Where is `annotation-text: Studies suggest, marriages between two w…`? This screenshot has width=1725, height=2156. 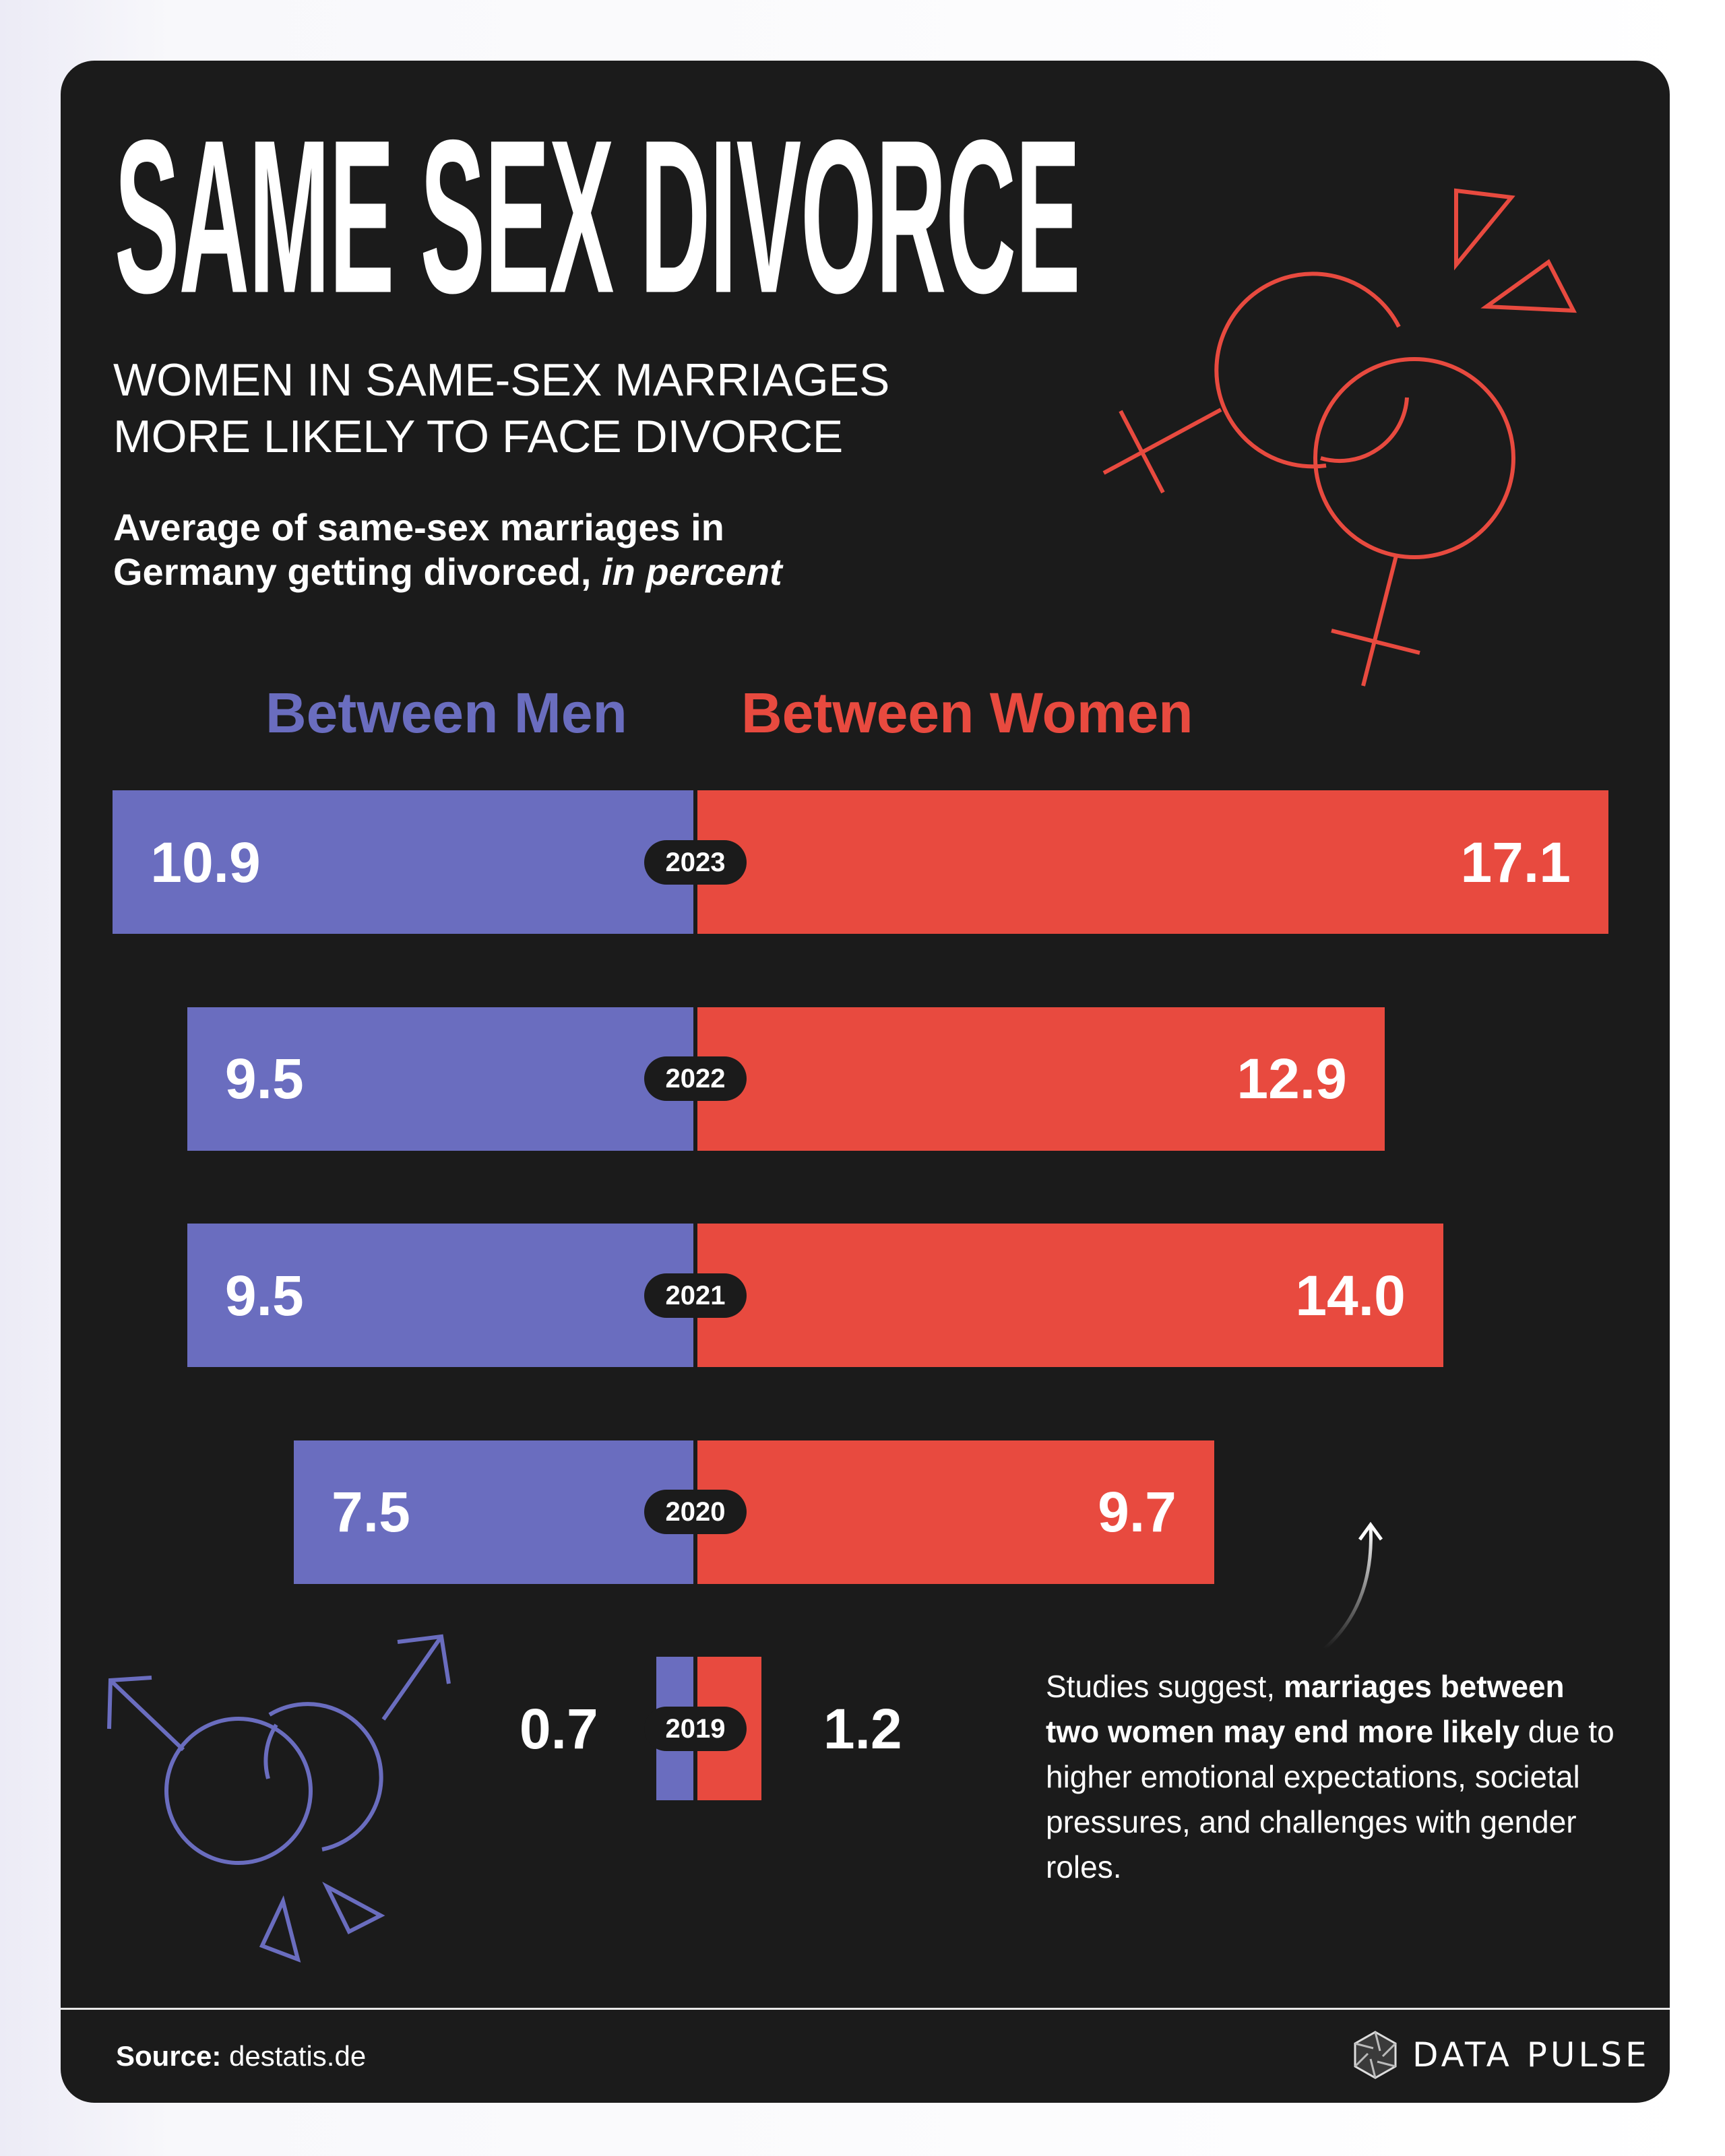
annotation-text: Studies suggest, marriages between two w… is located at coordinates (1335, 1777).